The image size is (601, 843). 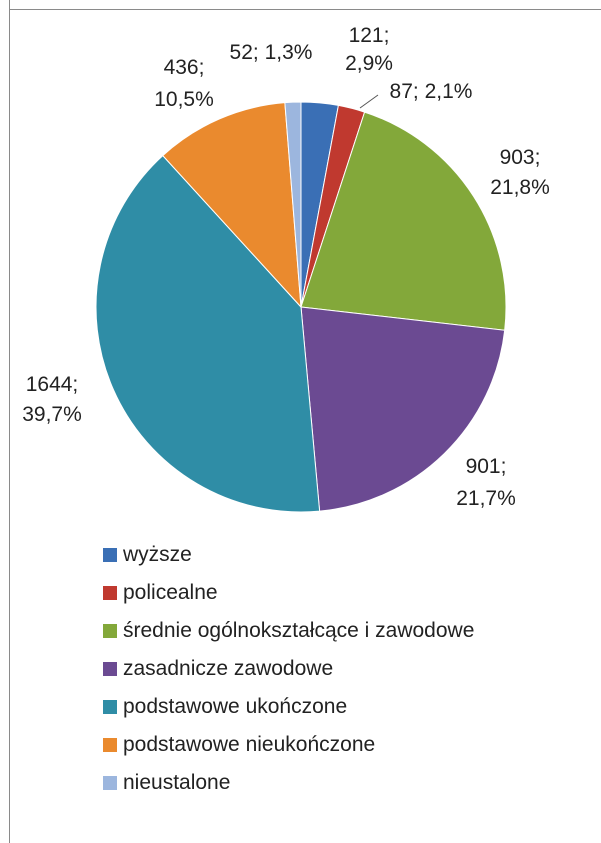 What do you see at coordinates (170, 592) in the screenshot?
I see `legend-label-1: policealne` at bounding box center [170, 592].